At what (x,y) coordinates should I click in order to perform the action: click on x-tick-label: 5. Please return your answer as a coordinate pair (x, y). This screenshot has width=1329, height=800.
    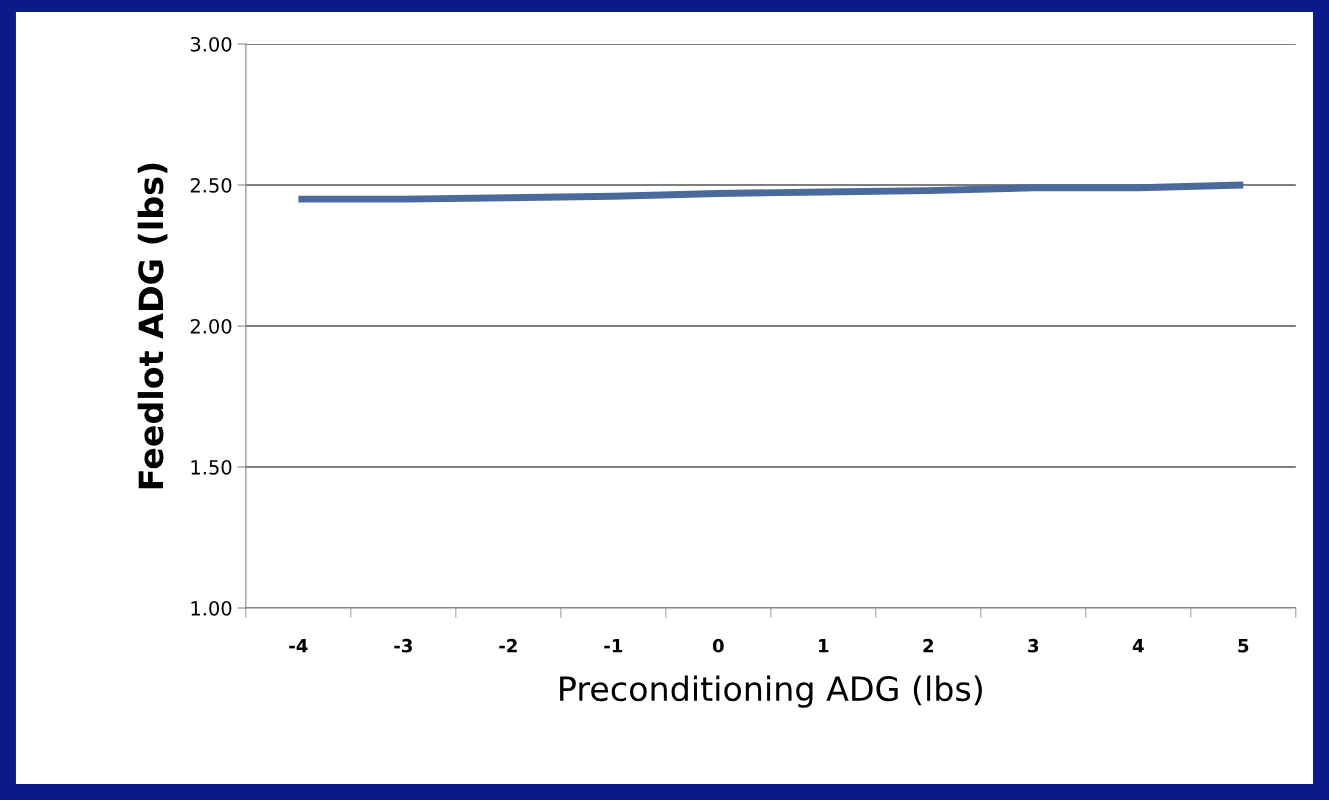
    Looking at the image, I should click on (1243, 646).